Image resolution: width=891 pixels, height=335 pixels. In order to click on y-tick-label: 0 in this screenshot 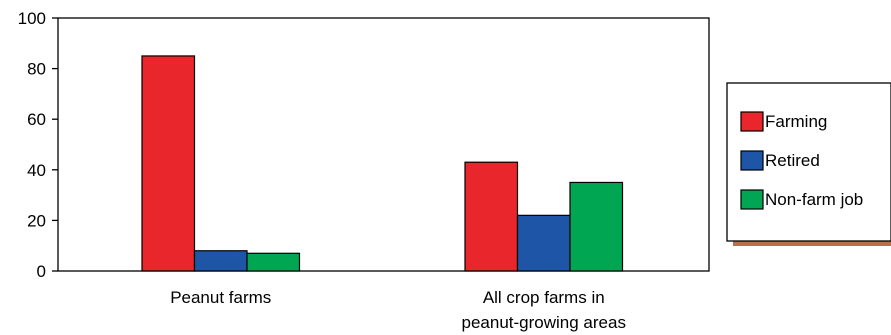, I will do `click(41, 271)`.